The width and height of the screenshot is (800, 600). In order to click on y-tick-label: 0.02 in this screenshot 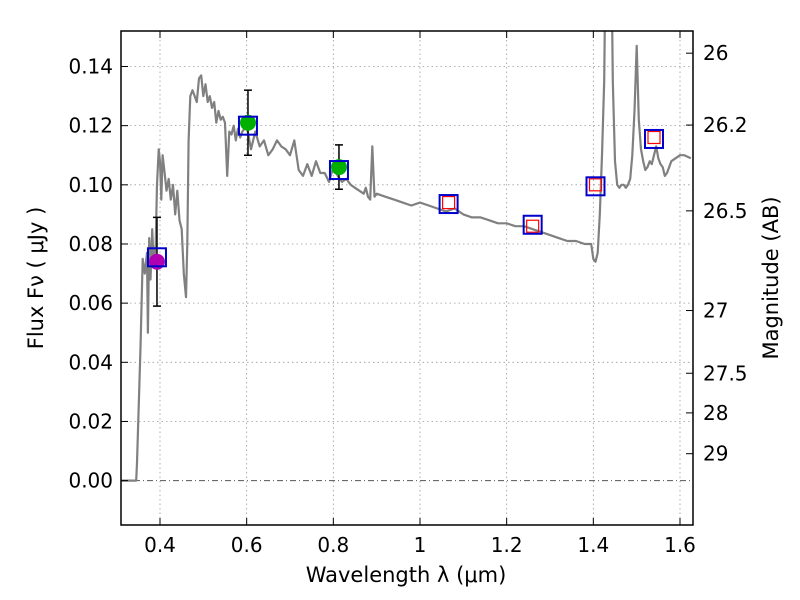, I will do `click(90, 421)`.